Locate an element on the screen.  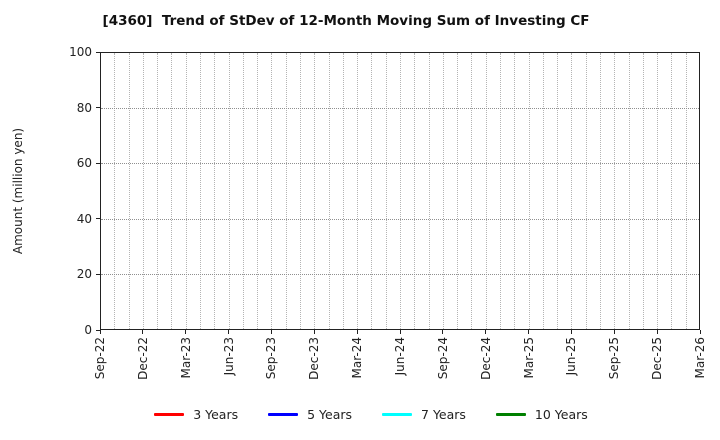
x-tick-label: Jun-24 is located at coordinates (400, 356).